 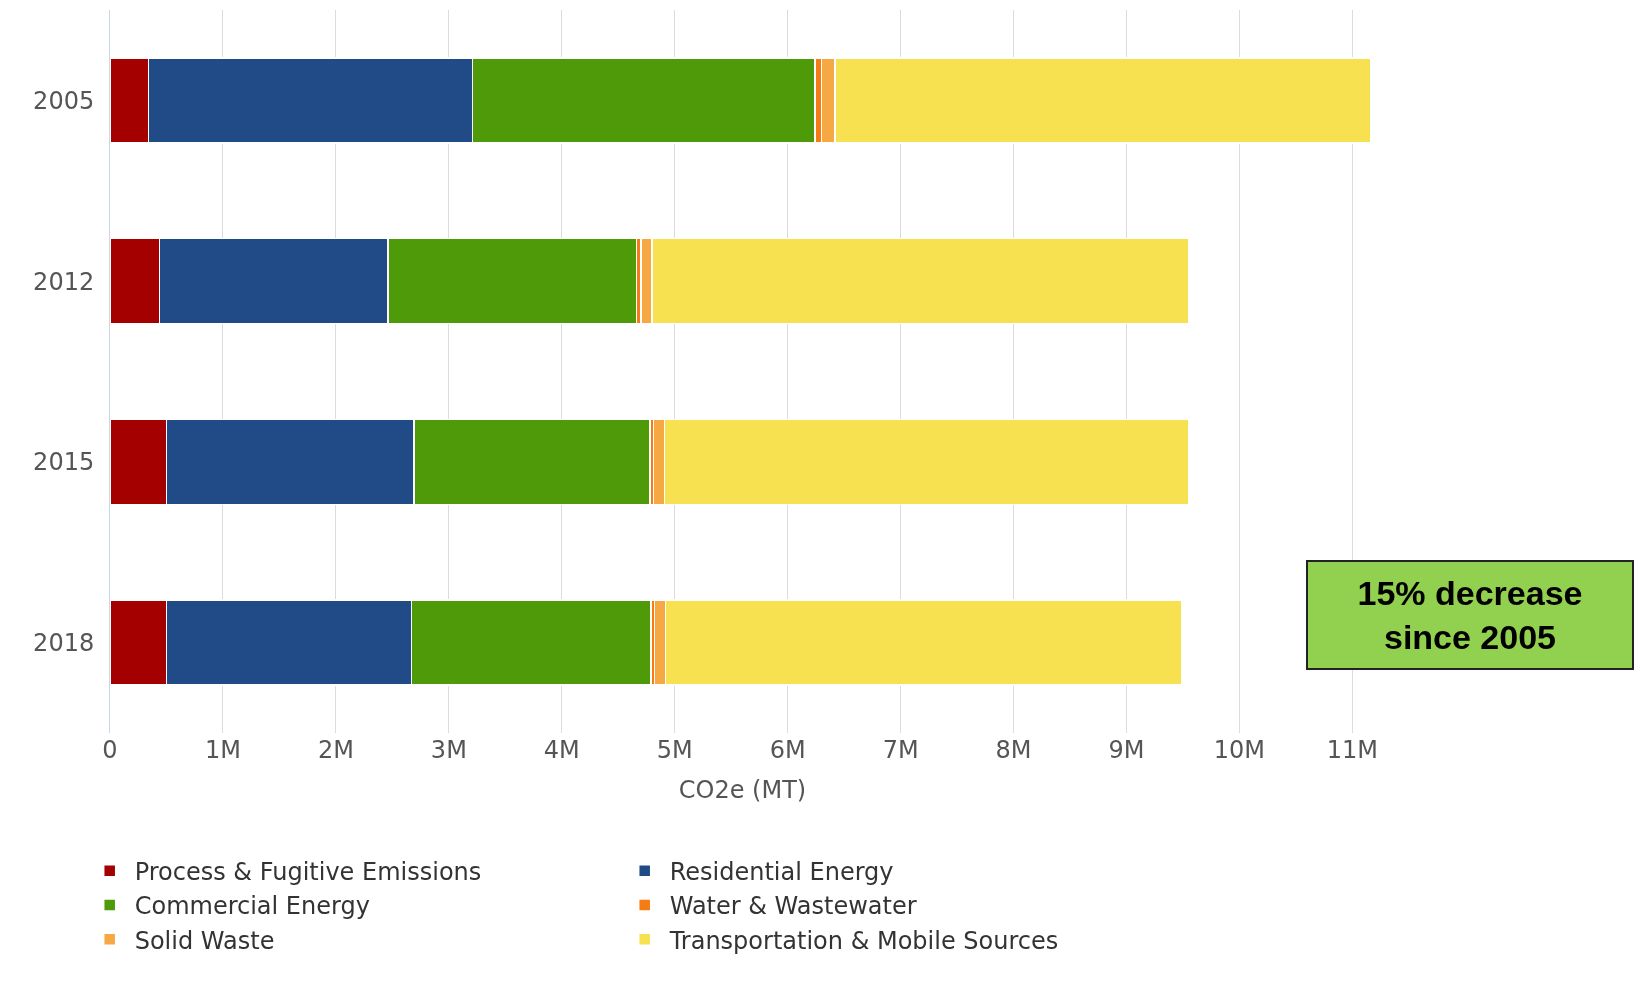 I want to click on x-tick-label: 5M, so click(x=674, y=750).